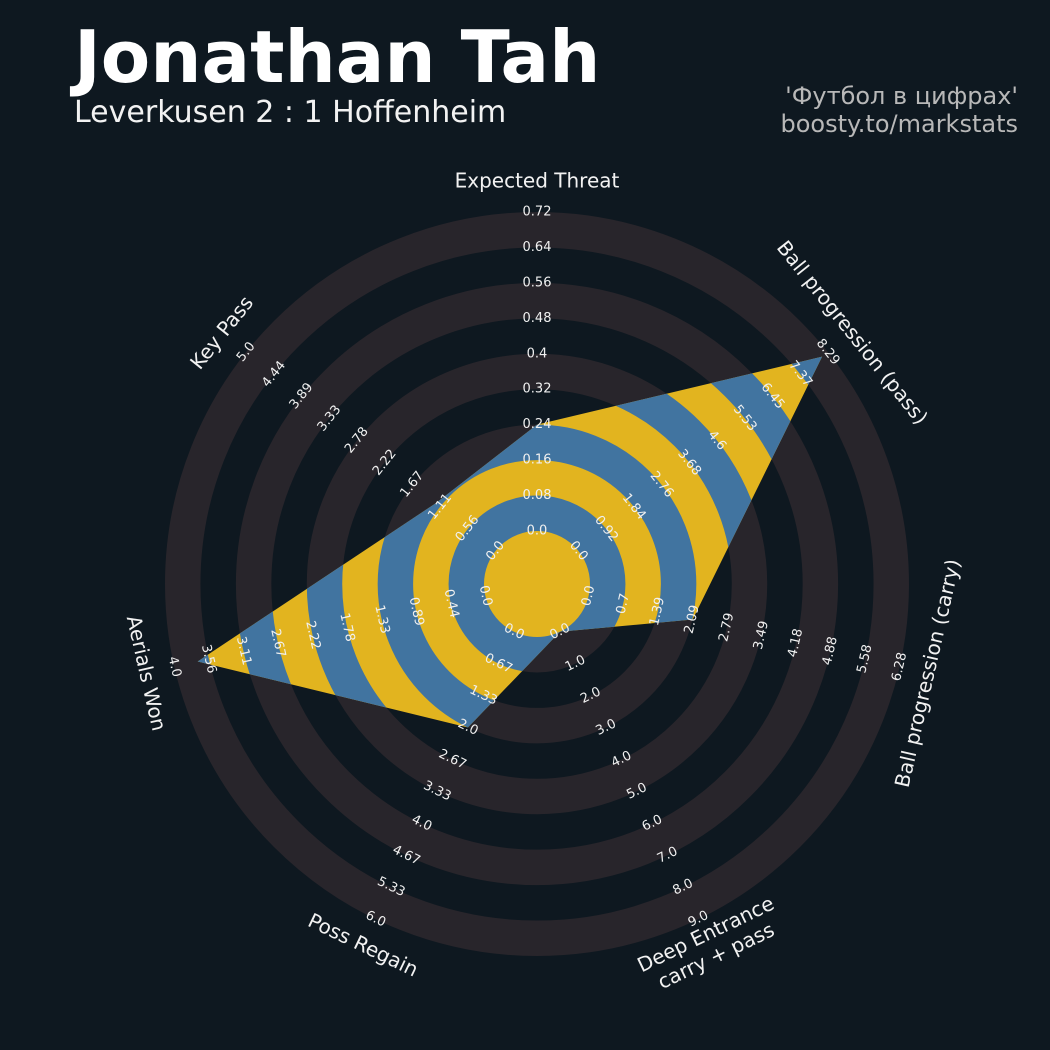 Image resolution: width=1050 pixels, height=1050 pixels. What do you see at coordinates (901, 96) in the screenshot?
I see `credit: 'Футбол в цифрах'` at bounding box center [901, 96].